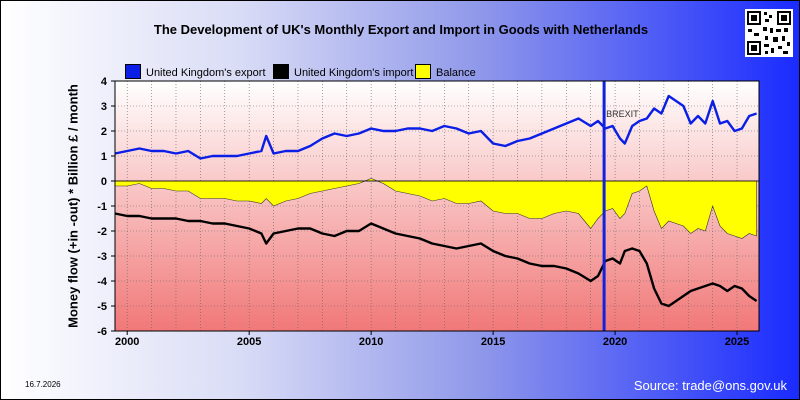 The width and height of the screenshot is (800, 400). Describe the element at coordinates (104, 107) in the screenshot. I see `y-tick-label: 3` at that location.